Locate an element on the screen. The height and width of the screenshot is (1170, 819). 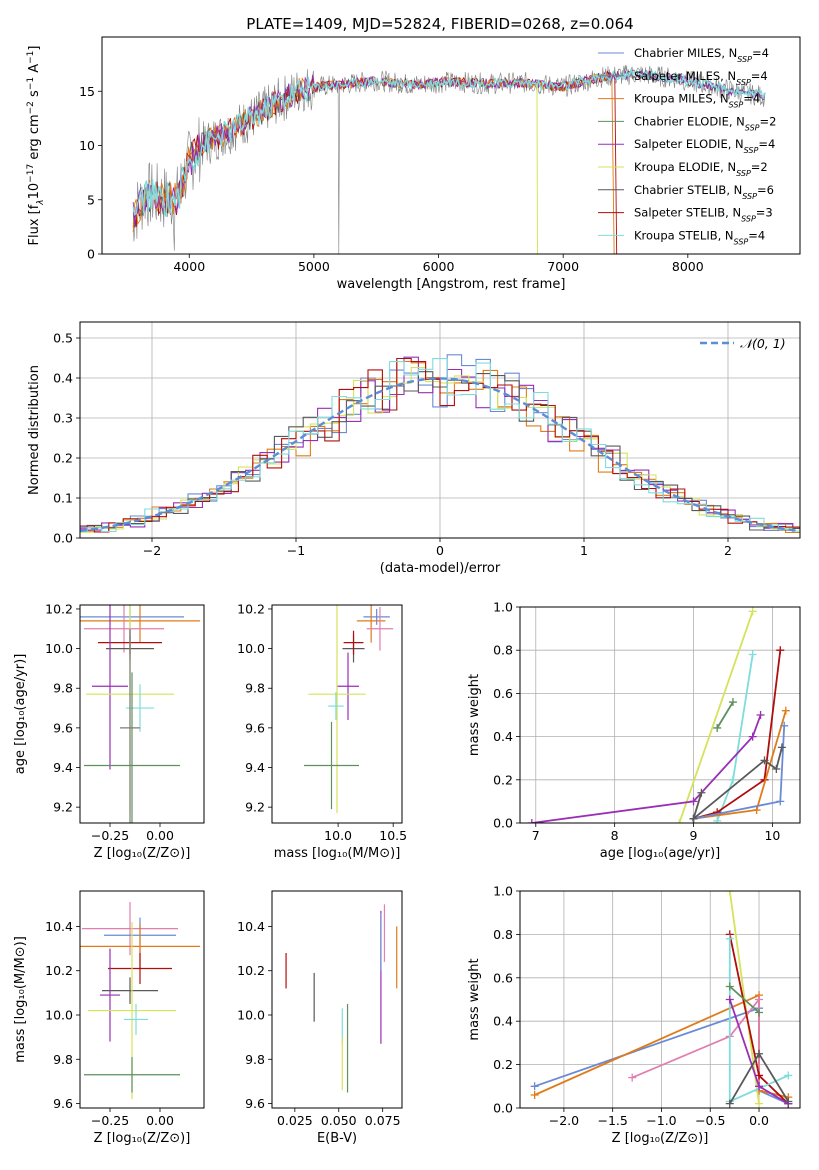
errorbar-salp_miles is located at coordinates (130, 725).